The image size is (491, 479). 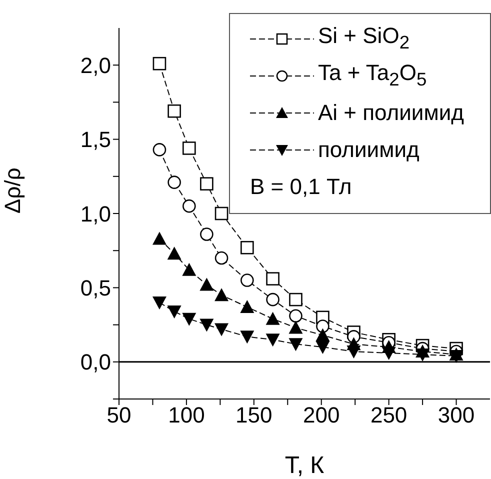 What do you see at coordinates (369, 149) in the screenshot?
I see `legend-label: полиимид` at bounding box center [369, 149].